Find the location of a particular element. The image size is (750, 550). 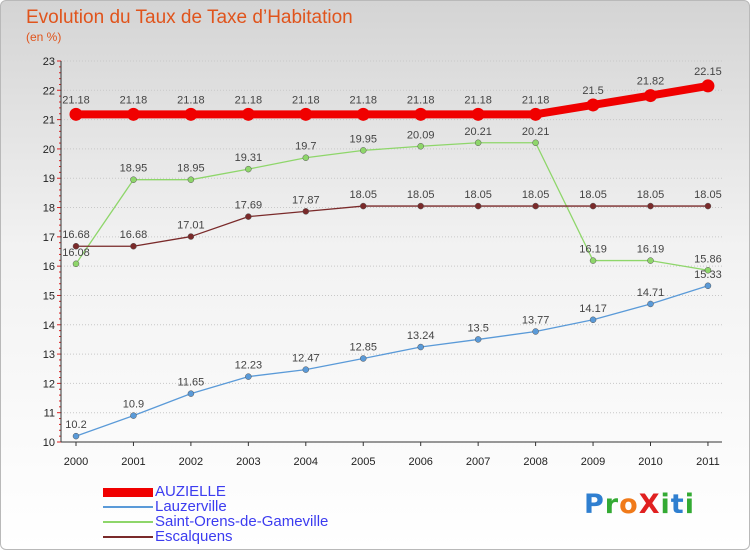

x-tick-label: 2005 is located at coordinates (363, 462).